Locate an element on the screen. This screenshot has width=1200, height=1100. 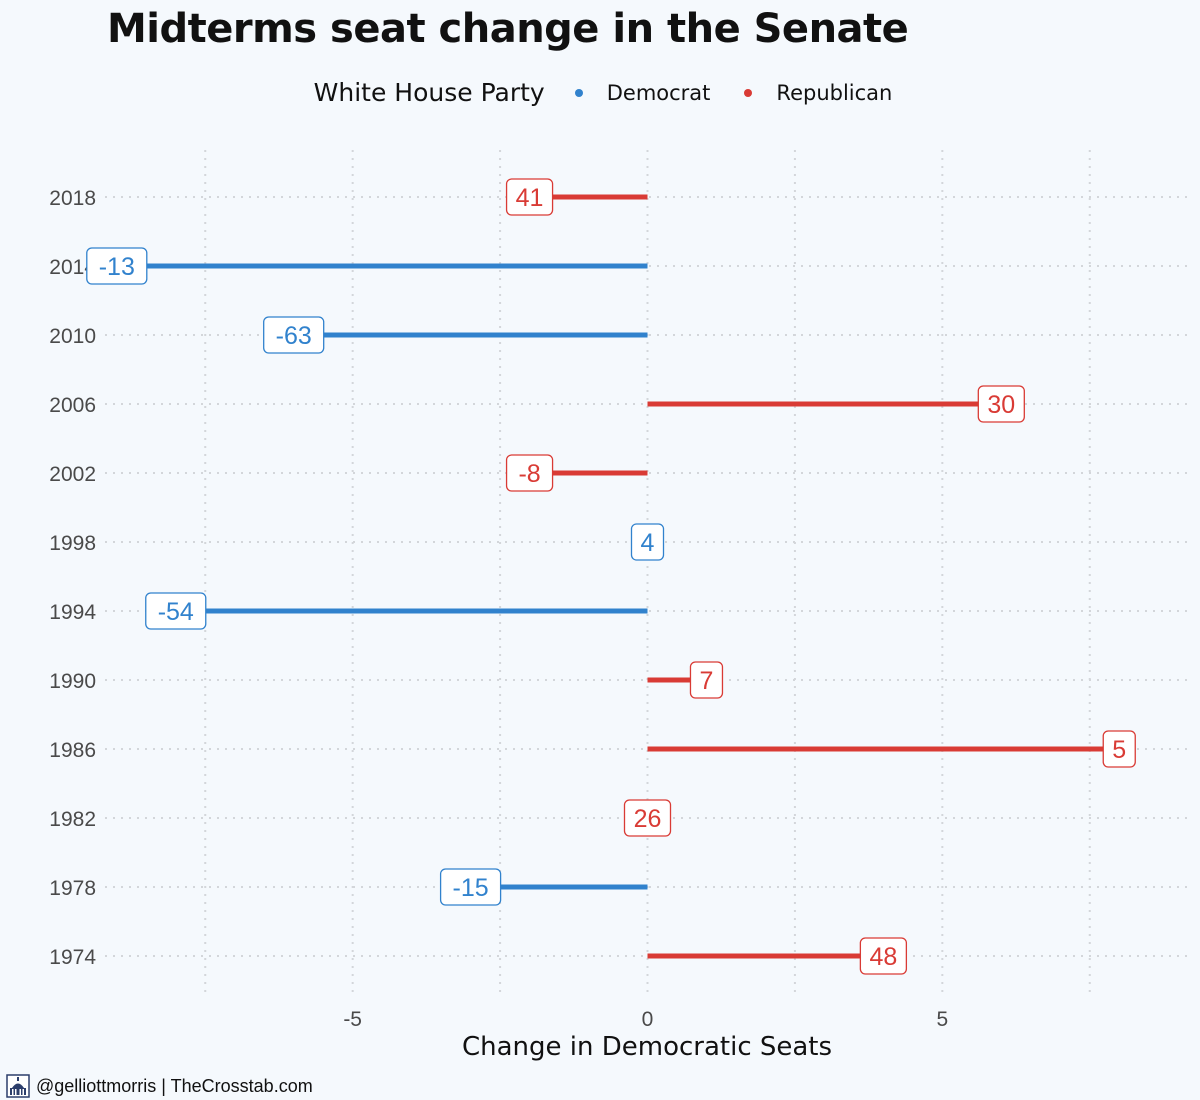
legend-label-republican: Republican is located at coordinates (834, 92).